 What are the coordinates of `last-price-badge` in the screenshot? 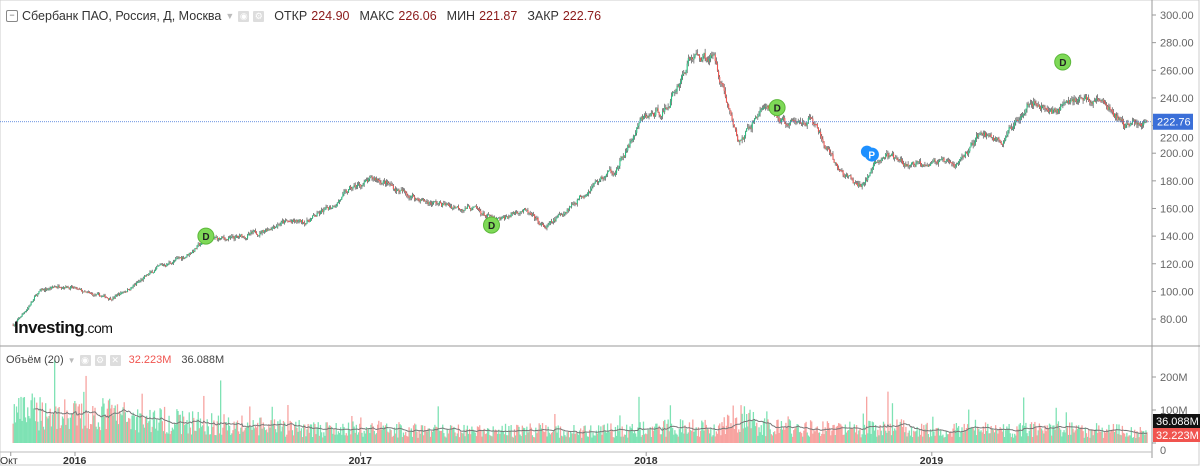 It's located at (1173, 121).